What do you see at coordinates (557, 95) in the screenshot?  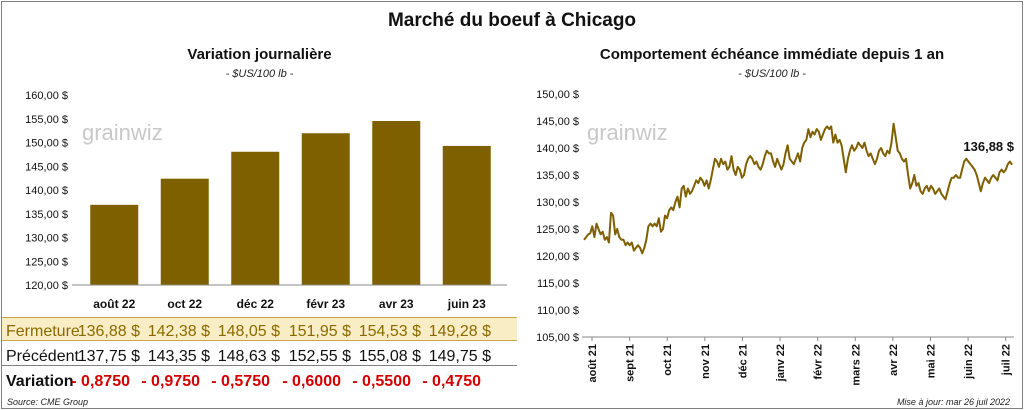 I see `line-y-tick-label: 150,00 $` at bounding box center [557, 95].